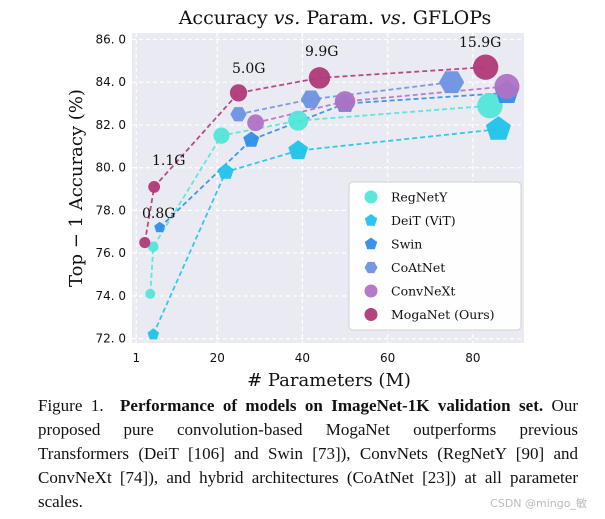  I want to click on watermark: CSDN @mingo_敏, so click(538, 503).